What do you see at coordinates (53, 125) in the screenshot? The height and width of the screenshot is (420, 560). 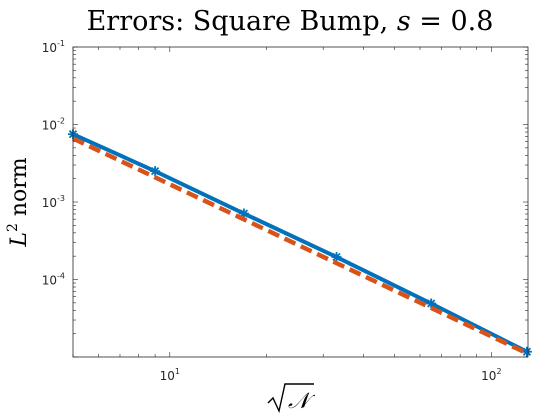 I see `y-tick-label: 10⁻²` at bounding box center [53, 125].